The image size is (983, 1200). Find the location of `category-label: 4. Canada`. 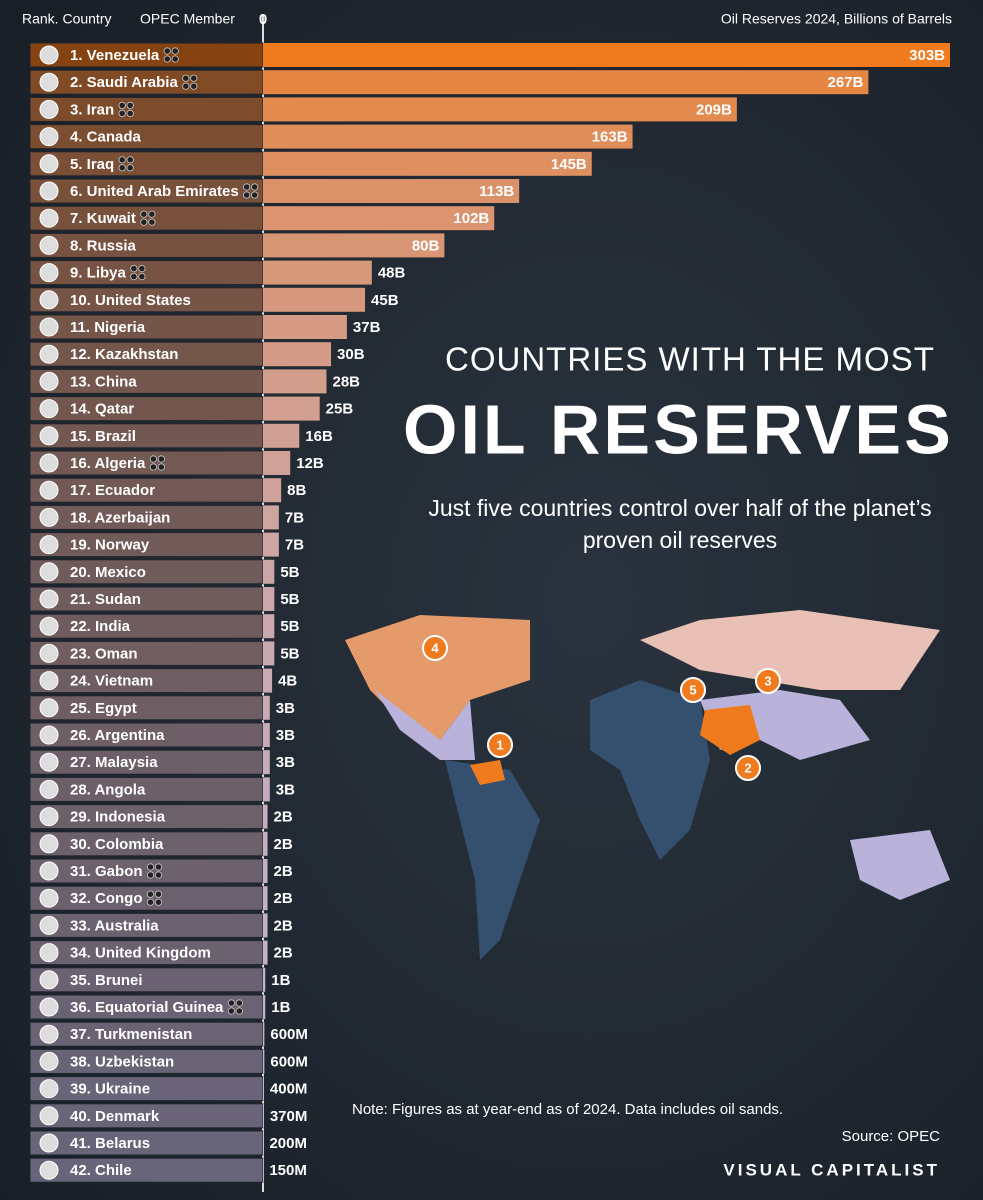

category-label: 4. Canada is located at coordinates (106, 137).